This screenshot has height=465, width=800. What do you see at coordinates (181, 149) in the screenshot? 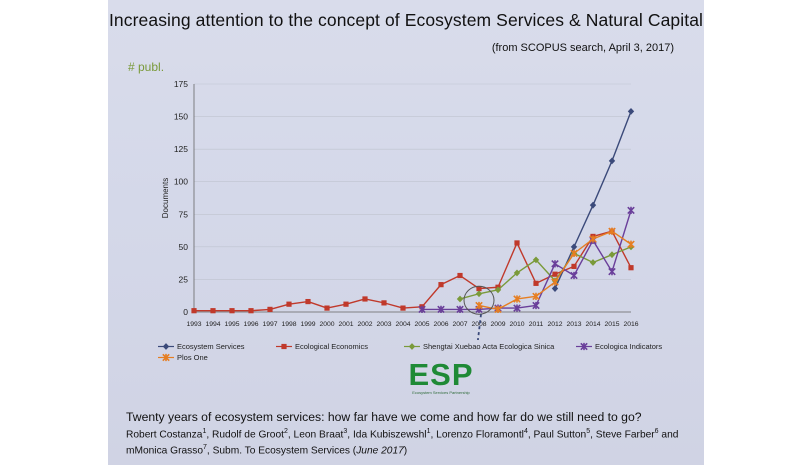
I see `y-tick-label: 125` at bounding box center [181, 149].